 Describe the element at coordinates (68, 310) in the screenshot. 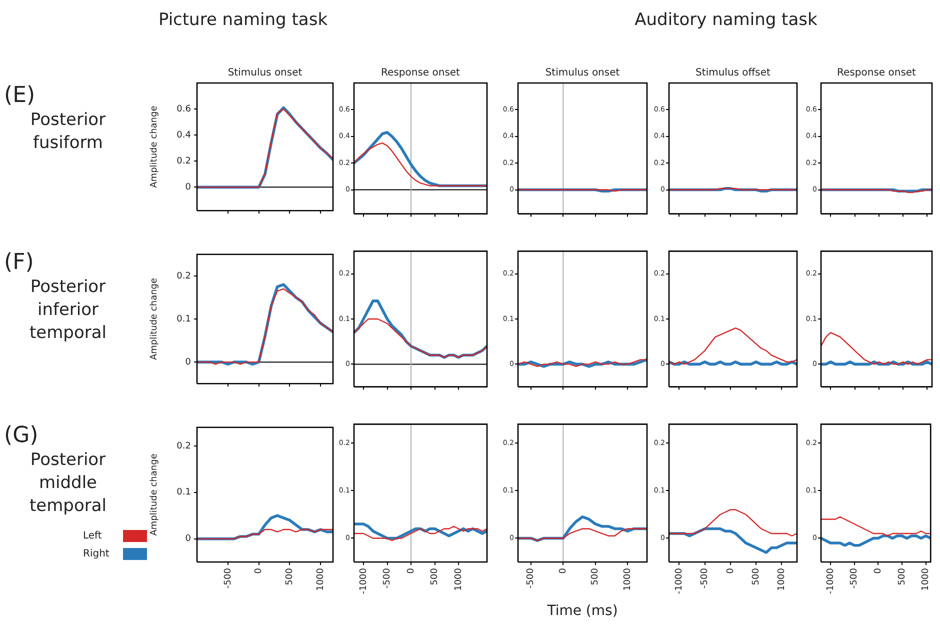

I see `text: Posterior inferior temporal` at that location.